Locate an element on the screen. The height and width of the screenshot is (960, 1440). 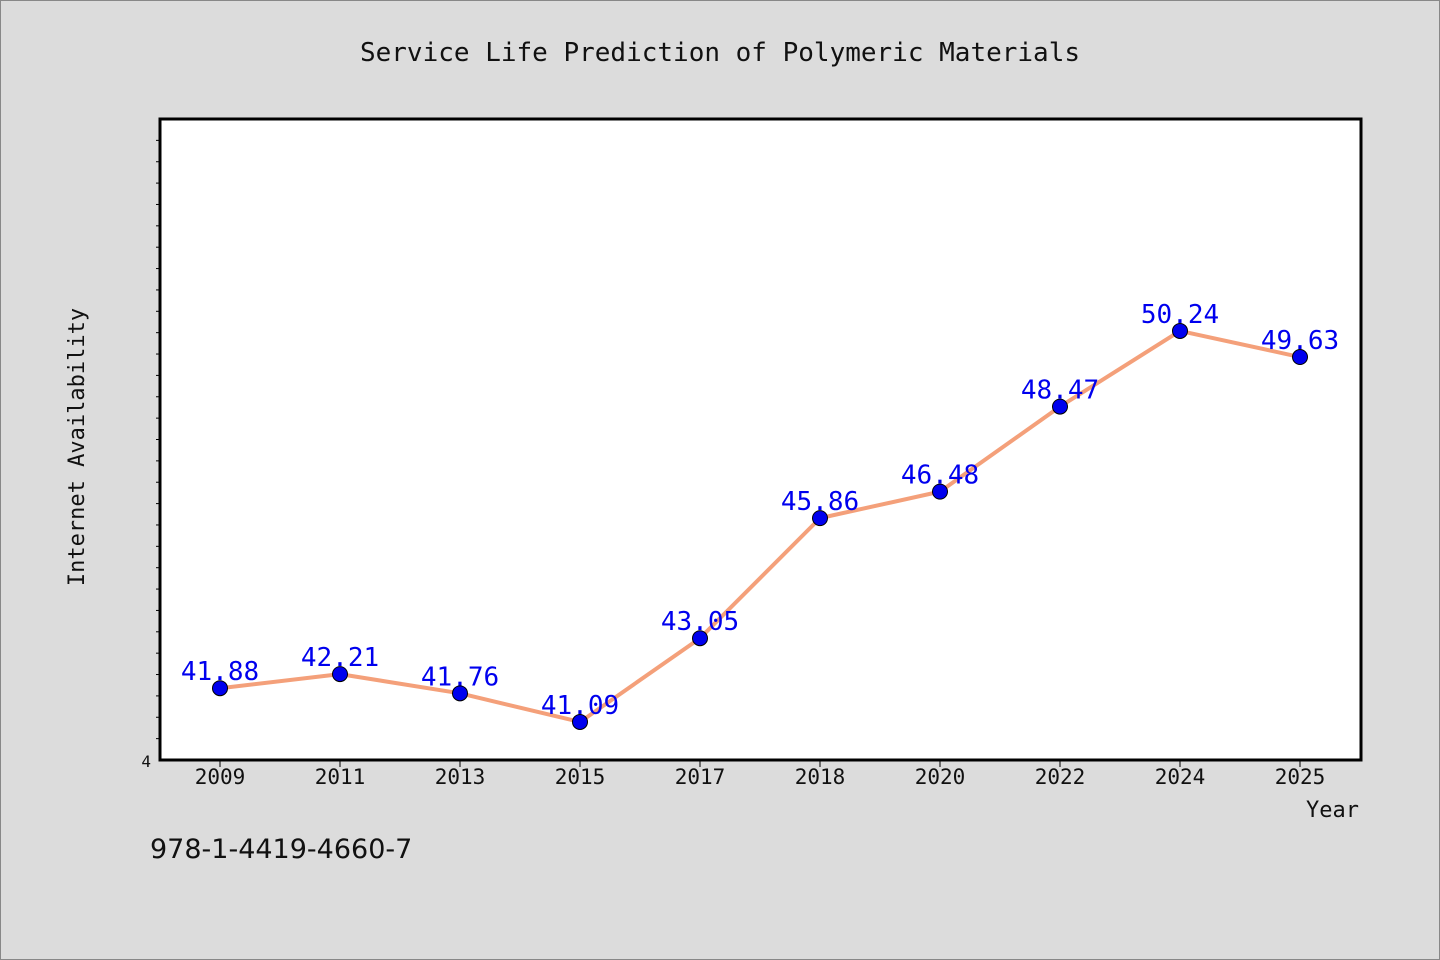
x-tick-label: 2022 is located at coordinates (1060, 777).